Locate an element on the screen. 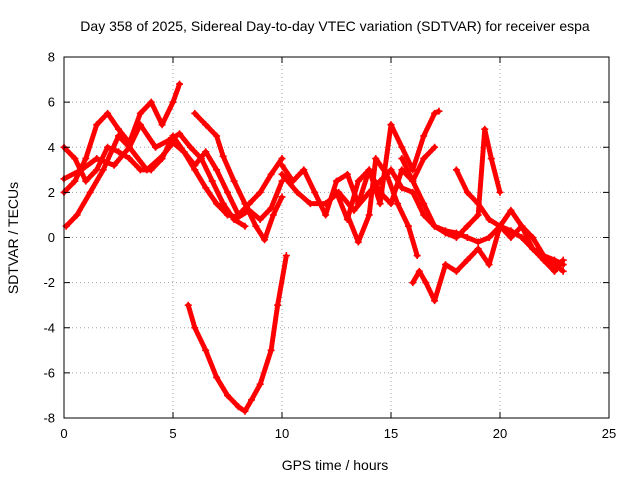 Image resolution: width=640 pixels, height=480 pixels. x-tick-label: 15 is located at coordinates (391, 433).